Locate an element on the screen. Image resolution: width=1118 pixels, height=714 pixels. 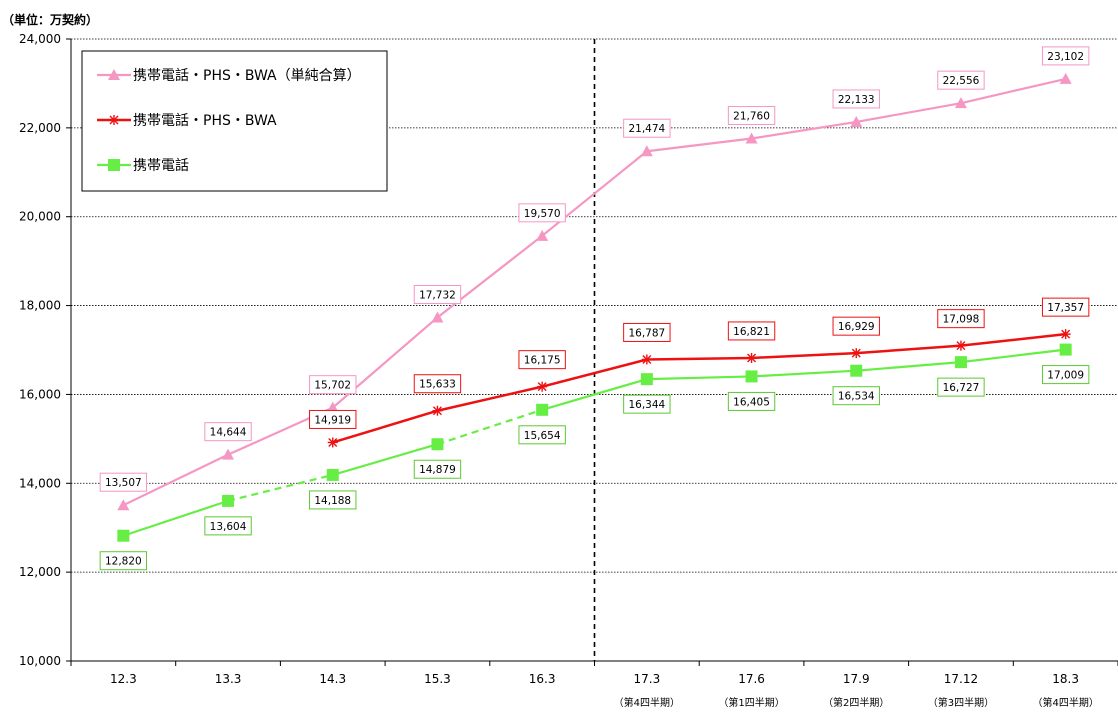
data-label: 16,727 is located at coordinates (961, 388).